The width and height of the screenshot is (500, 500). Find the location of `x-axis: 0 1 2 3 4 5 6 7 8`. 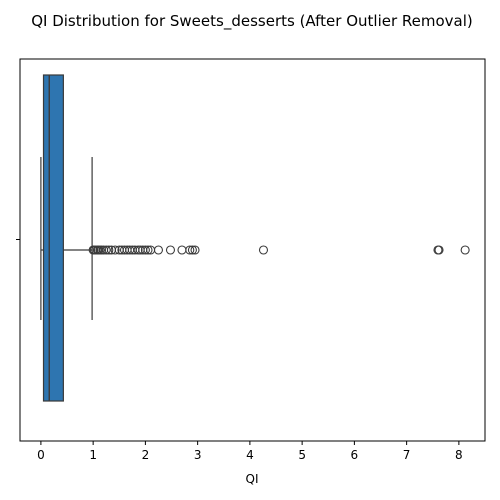

x-axis: 0 1 2 3 4 5 6 7 8 is located at coordinates (250, 451).